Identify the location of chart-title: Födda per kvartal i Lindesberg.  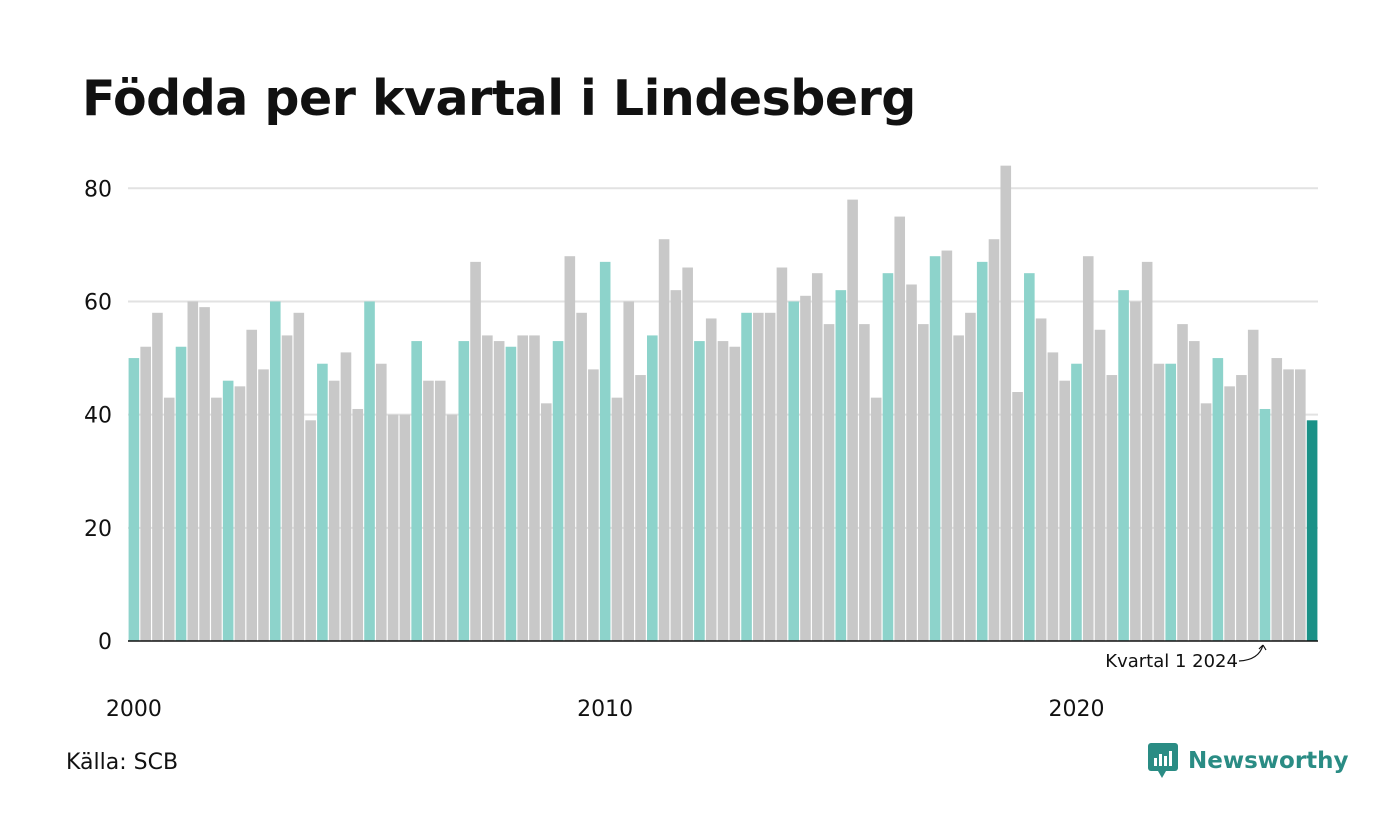
(499, 98).